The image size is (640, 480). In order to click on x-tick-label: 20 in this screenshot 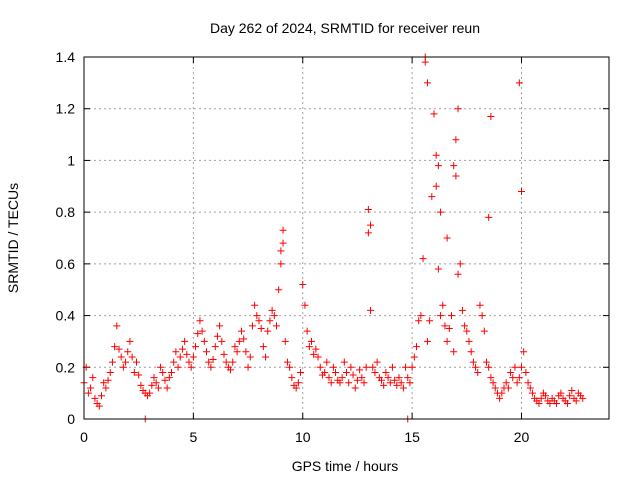, I will do `click(522, 437)`.